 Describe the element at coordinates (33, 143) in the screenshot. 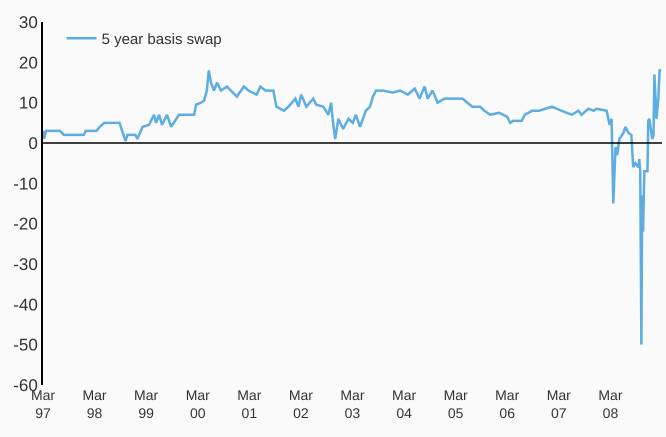

I see `y-tick-label: 0` at that location.